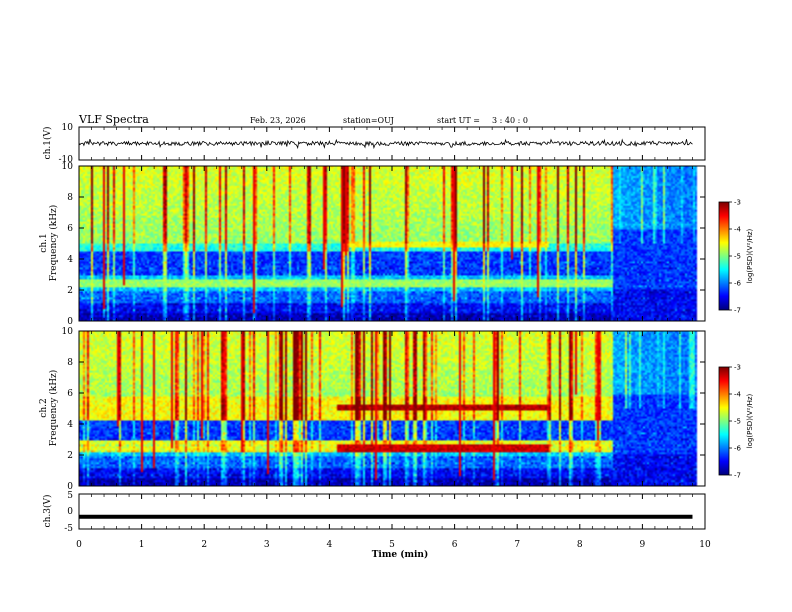 The height and width of the screenshot is (612, 792). I want to click on ch1-waveform-trace, so click(385, 144).